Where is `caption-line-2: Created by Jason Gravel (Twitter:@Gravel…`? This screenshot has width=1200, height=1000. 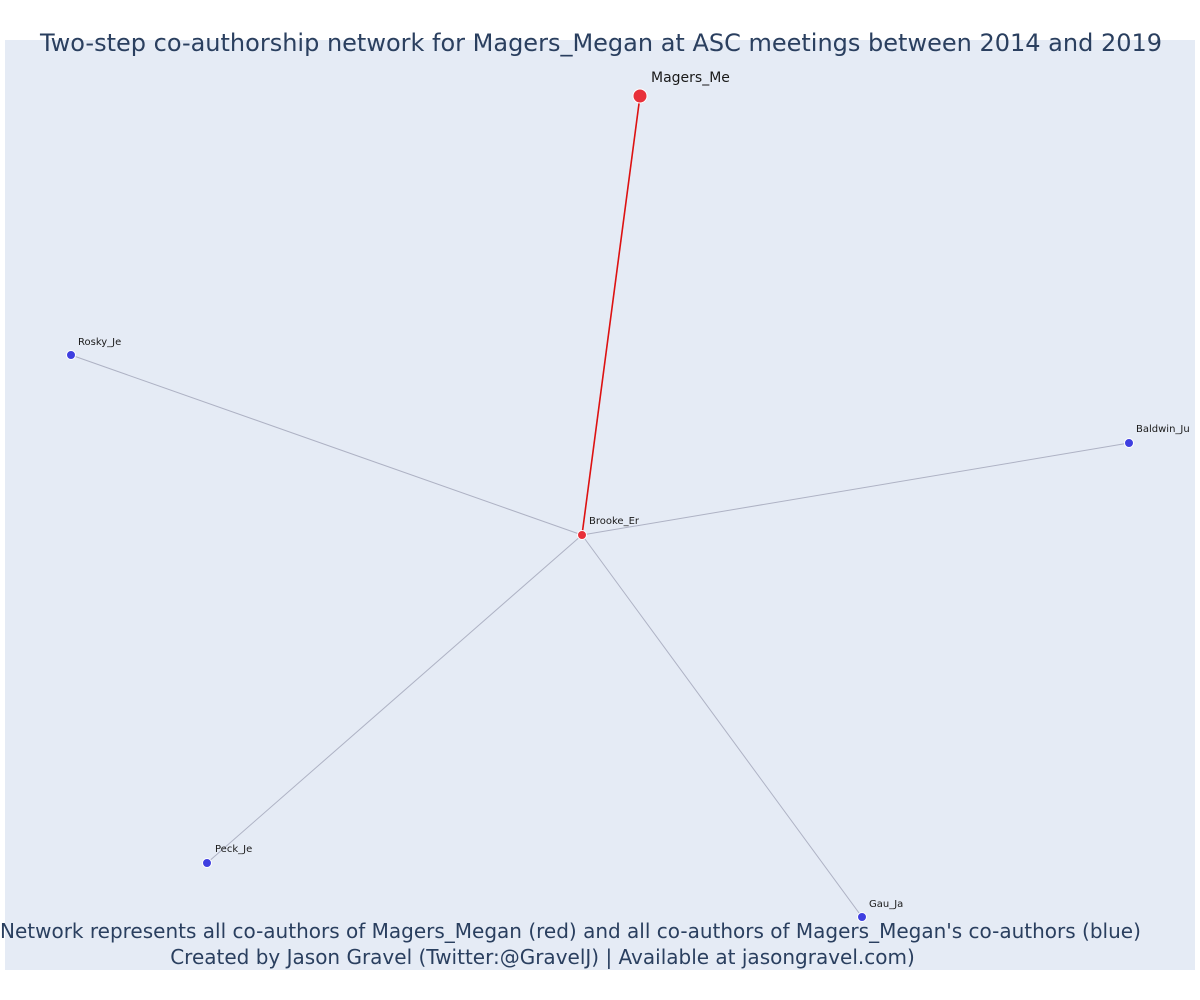
caption-line-2: Created by Jason Gravel (Twitter:@Gravel… is located at coordinates (542, 957).